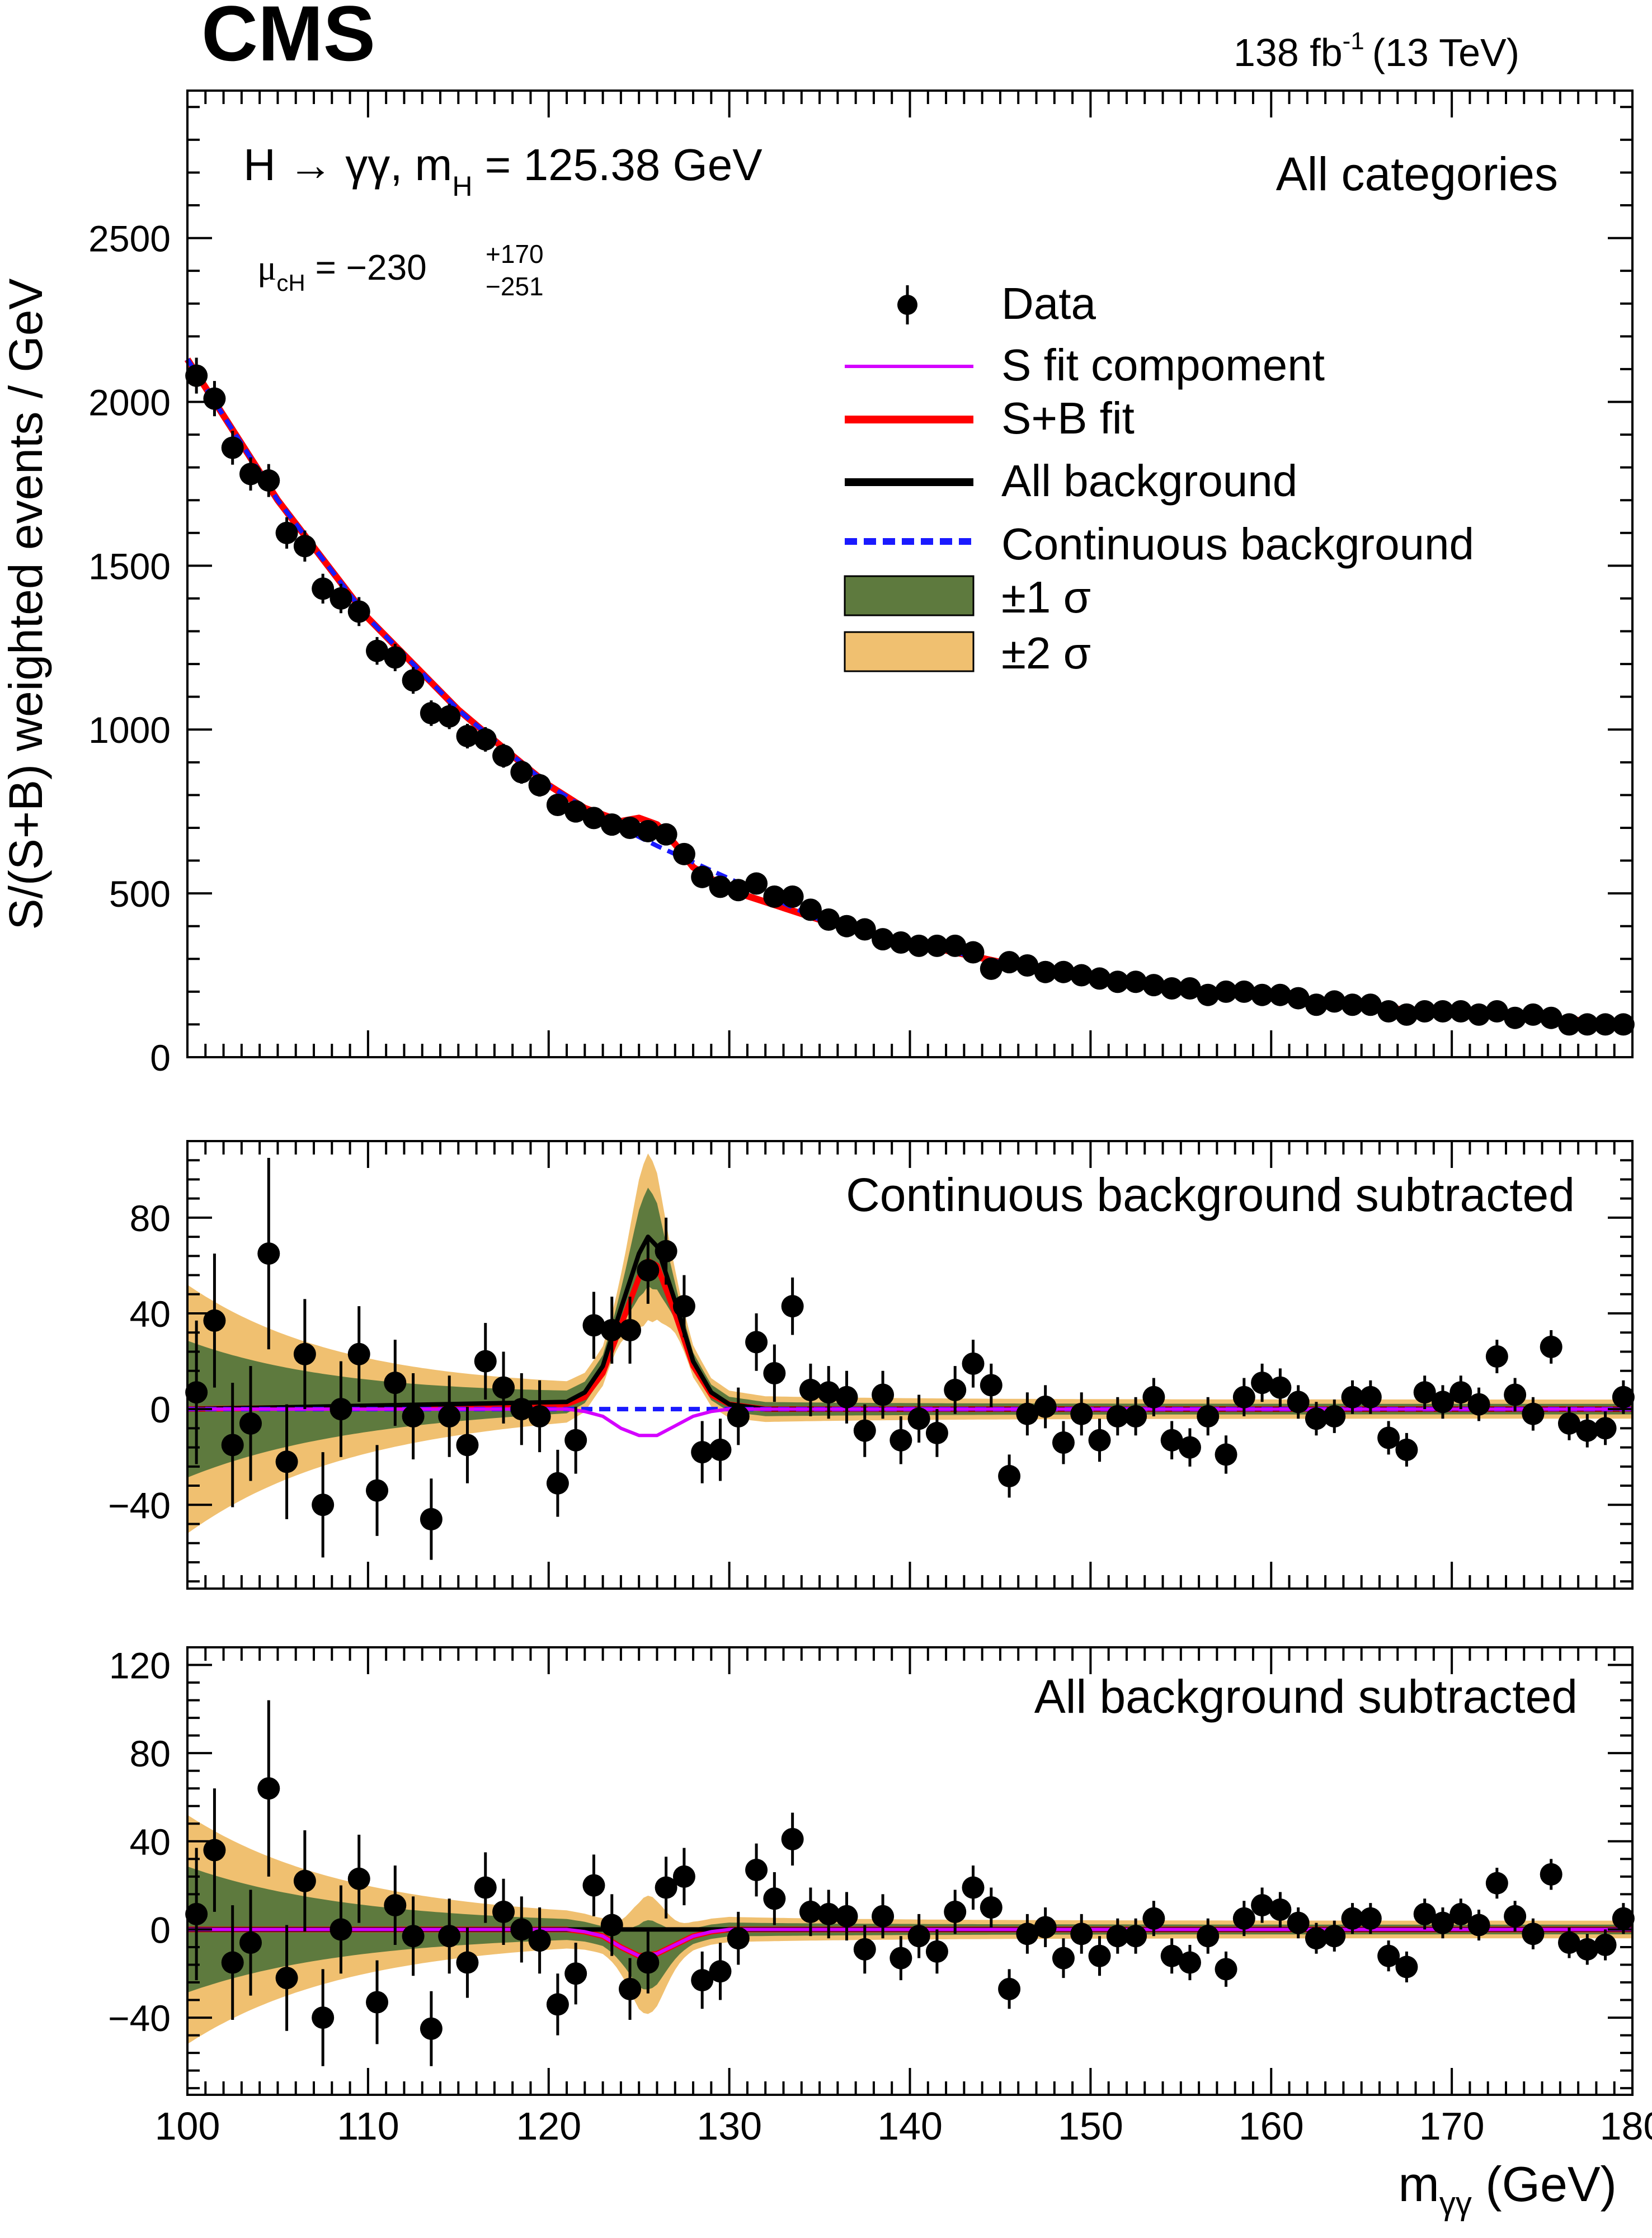  I want to click on energy-value: (13 TeV), so click(1445, 52).